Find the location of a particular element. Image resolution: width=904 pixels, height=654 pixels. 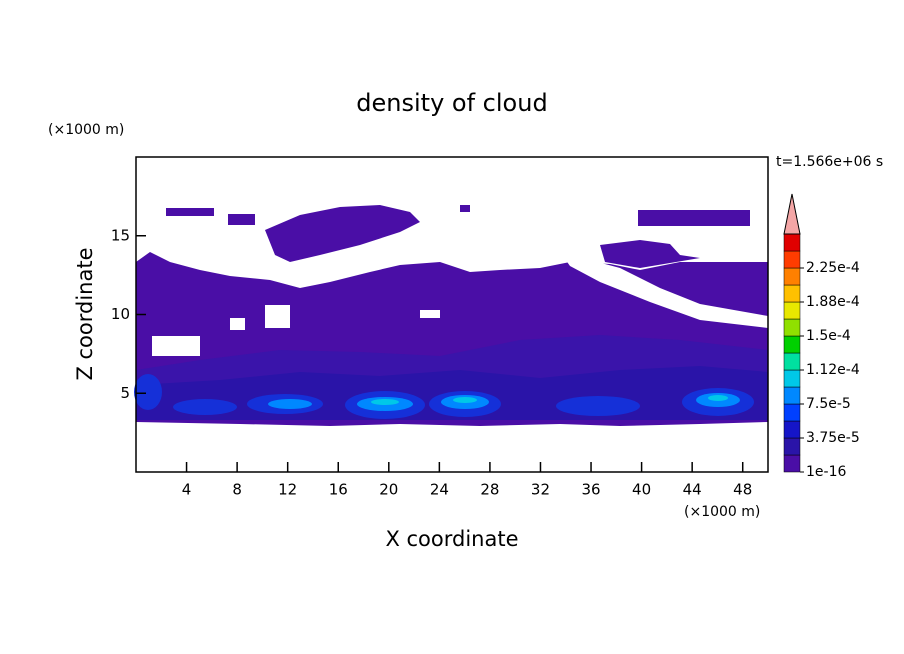

y-tick-label: 10 is located at coordinates (120, 314).